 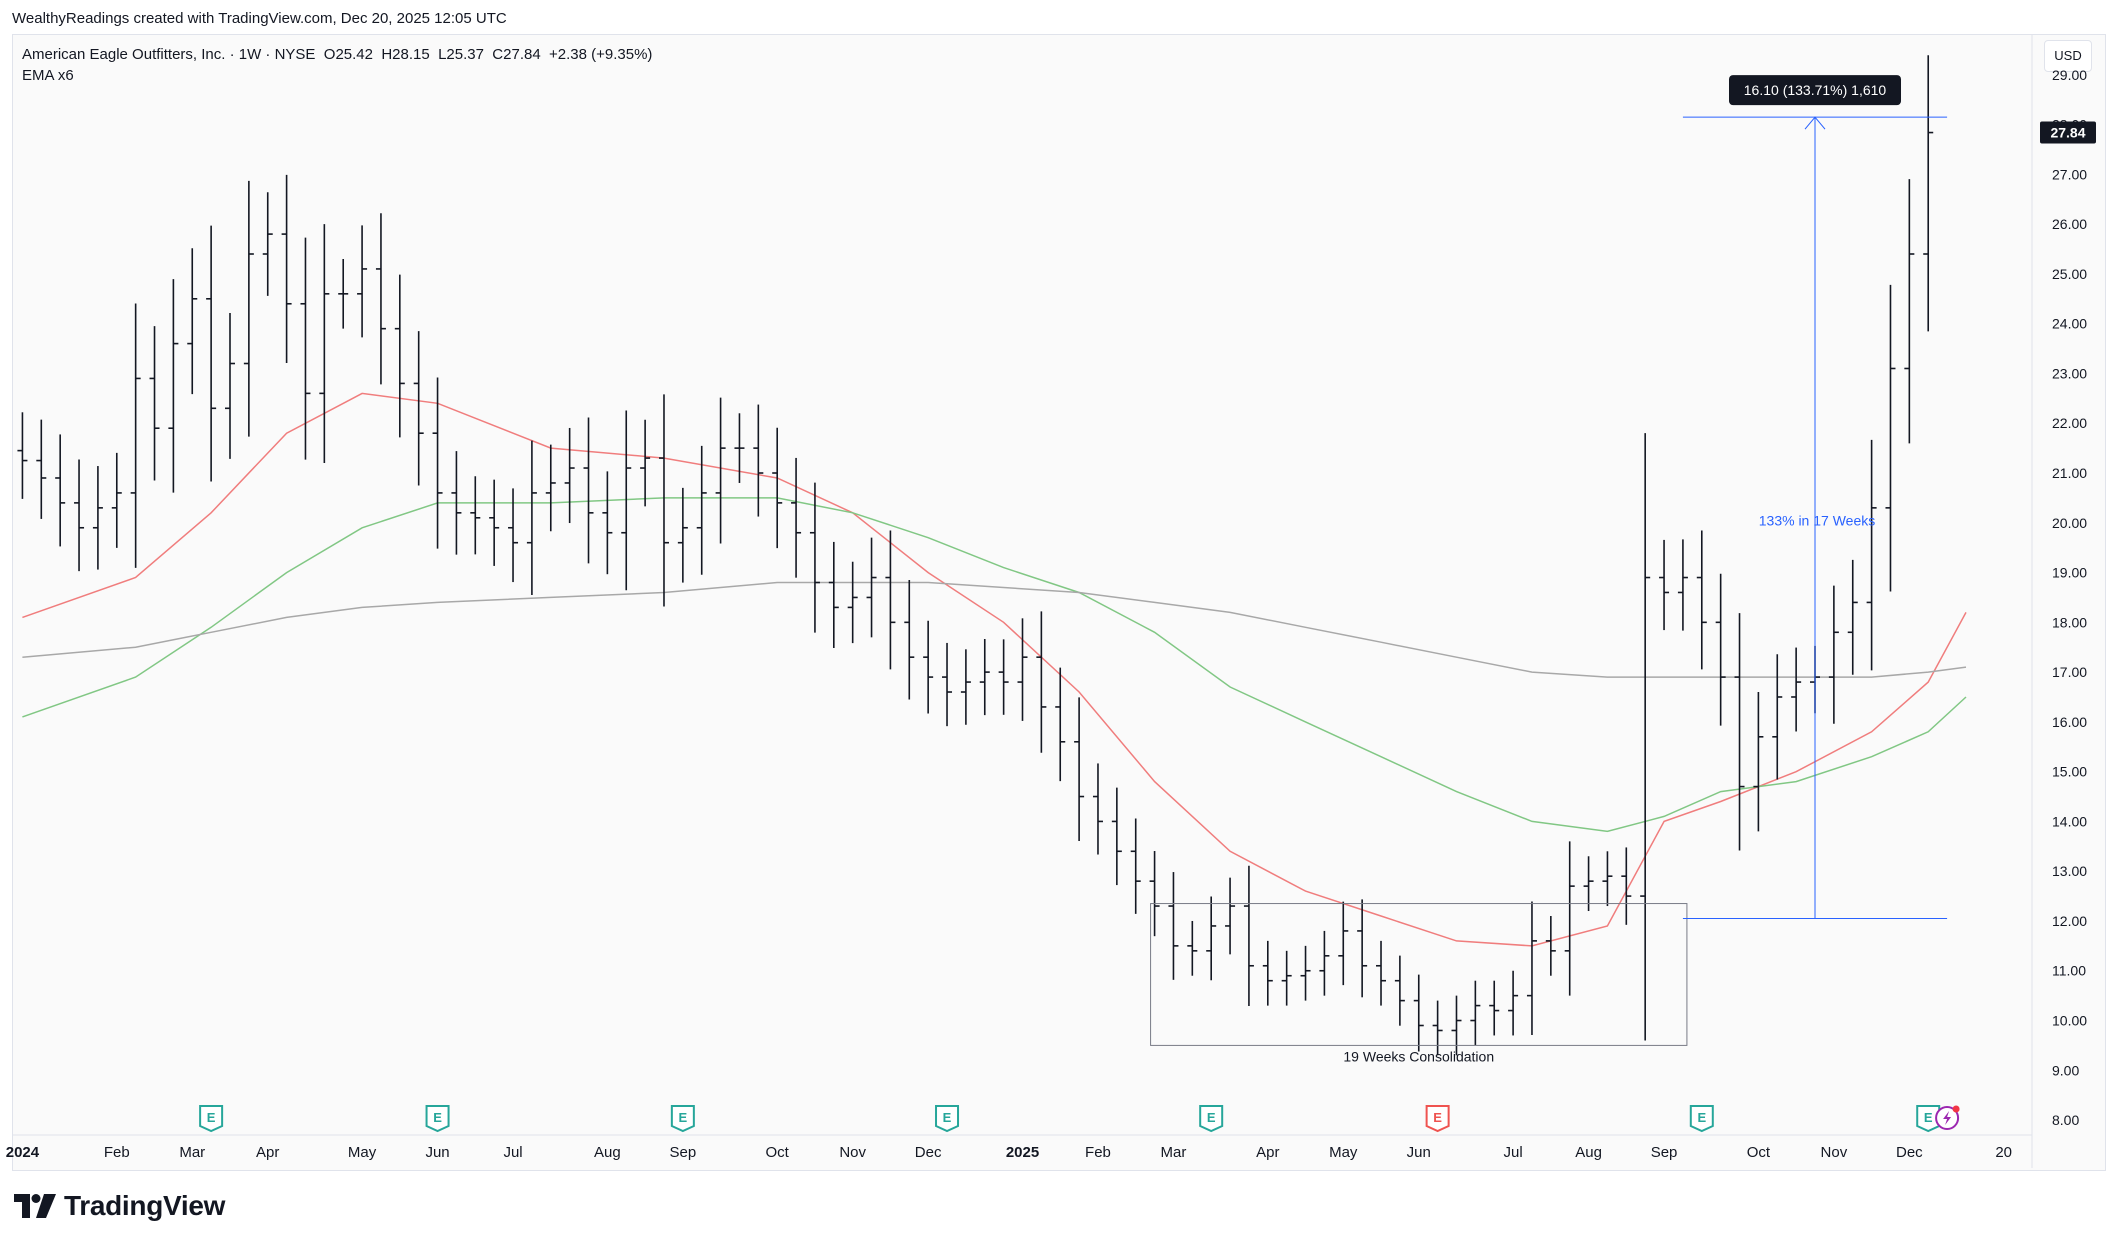 What do you see at coordinates (601, 54) in the screenshot?
I see `change-value: +2.38 (+9.35%)` at bounding box center [601, 54].